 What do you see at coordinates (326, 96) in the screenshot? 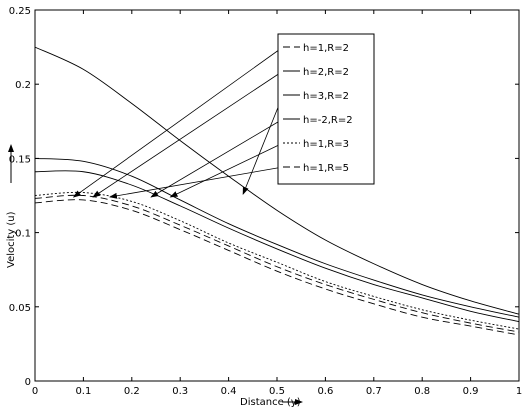
I see `legend-label: h=3,R=2` at bounding box center [326, 96].